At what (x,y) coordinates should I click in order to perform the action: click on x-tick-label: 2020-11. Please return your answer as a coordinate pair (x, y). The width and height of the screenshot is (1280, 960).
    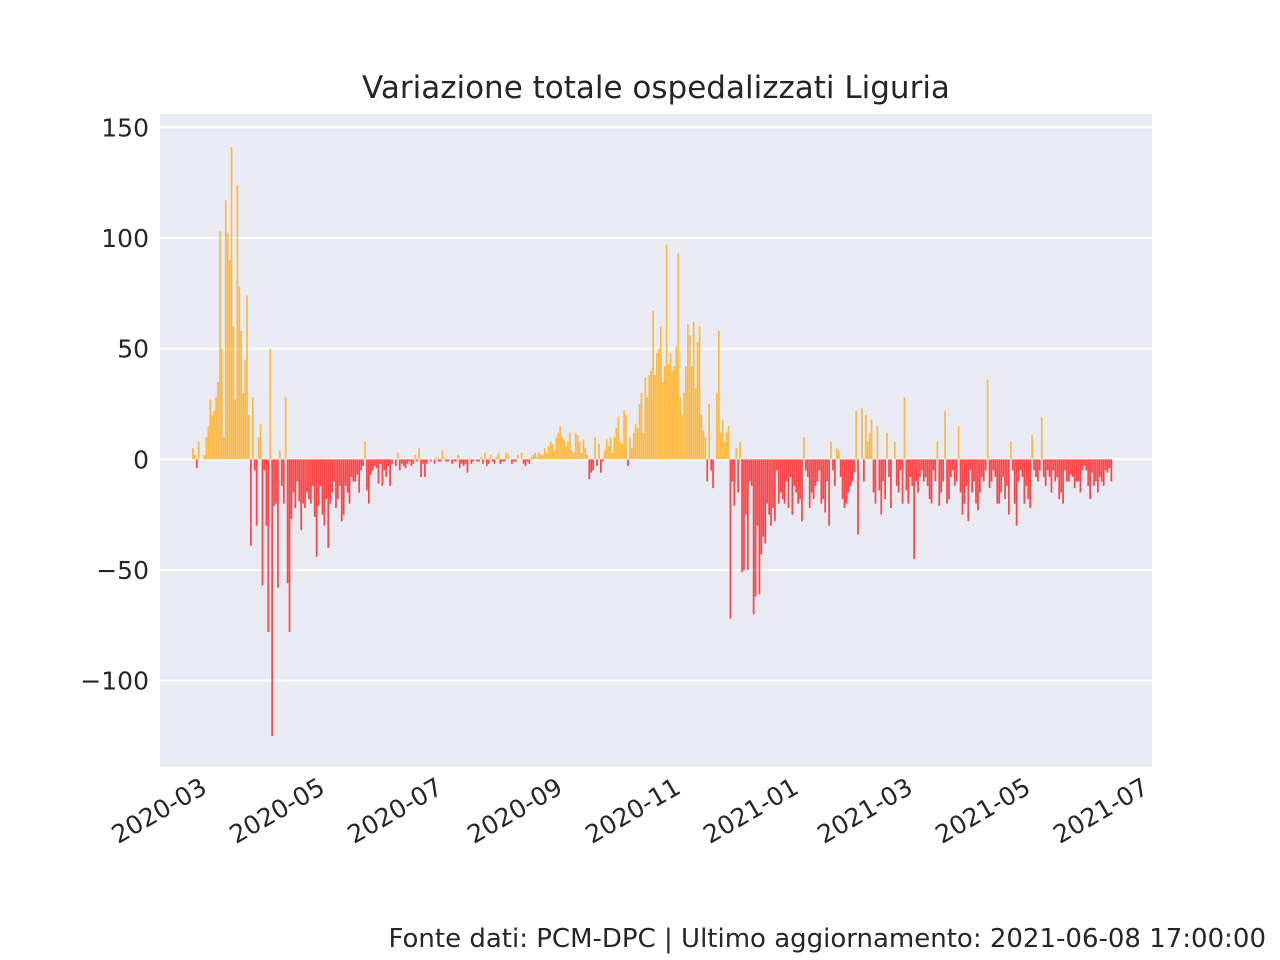
    Looking at the image, I should click on (632, 810).